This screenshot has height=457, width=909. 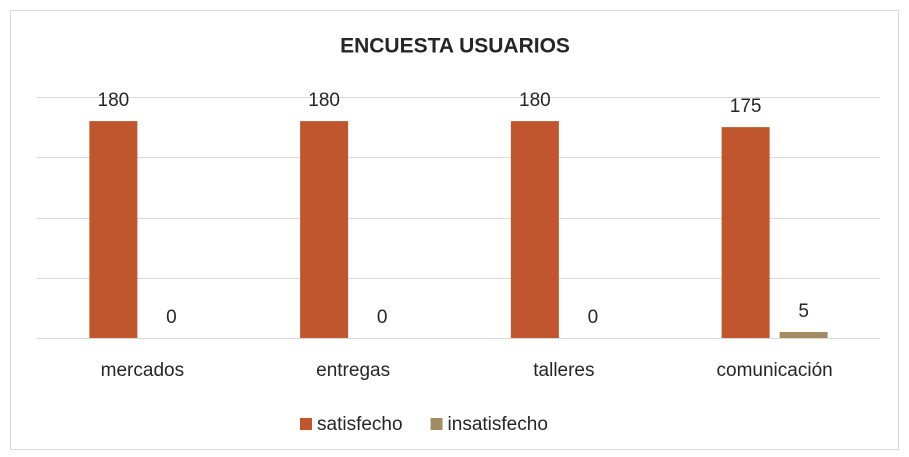 I want to click on data-label: 175, so click(x=746, y=106).